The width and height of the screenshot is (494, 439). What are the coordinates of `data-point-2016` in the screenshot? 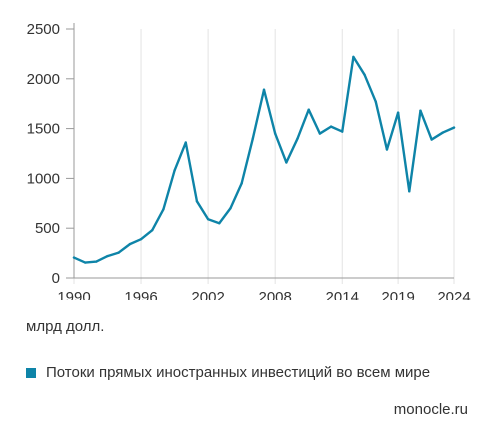 It's located at (364, 75).